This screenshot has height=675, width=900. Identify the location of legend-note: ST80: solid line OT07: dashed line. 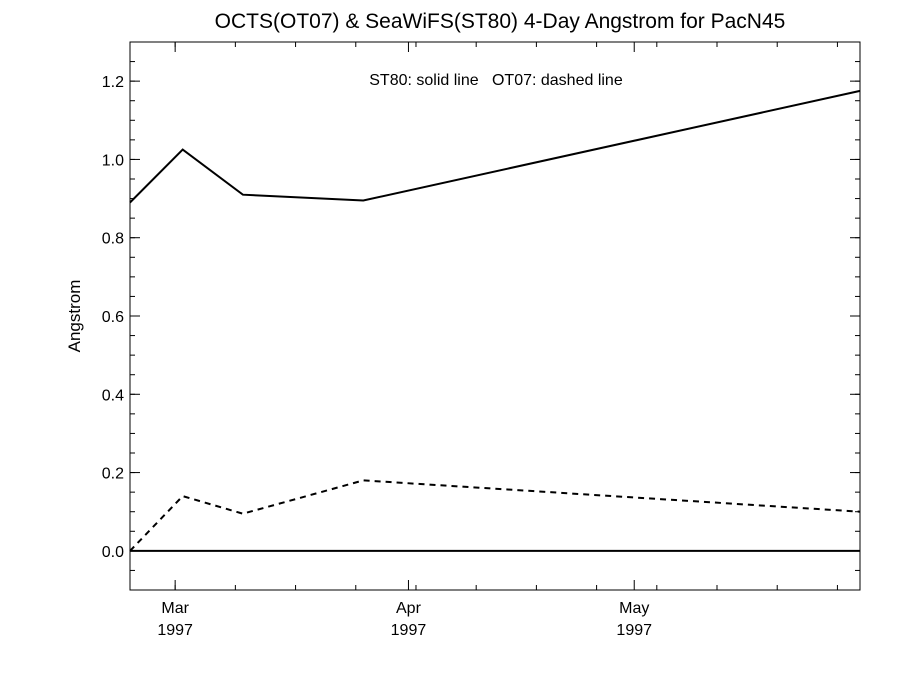
(496, 80).